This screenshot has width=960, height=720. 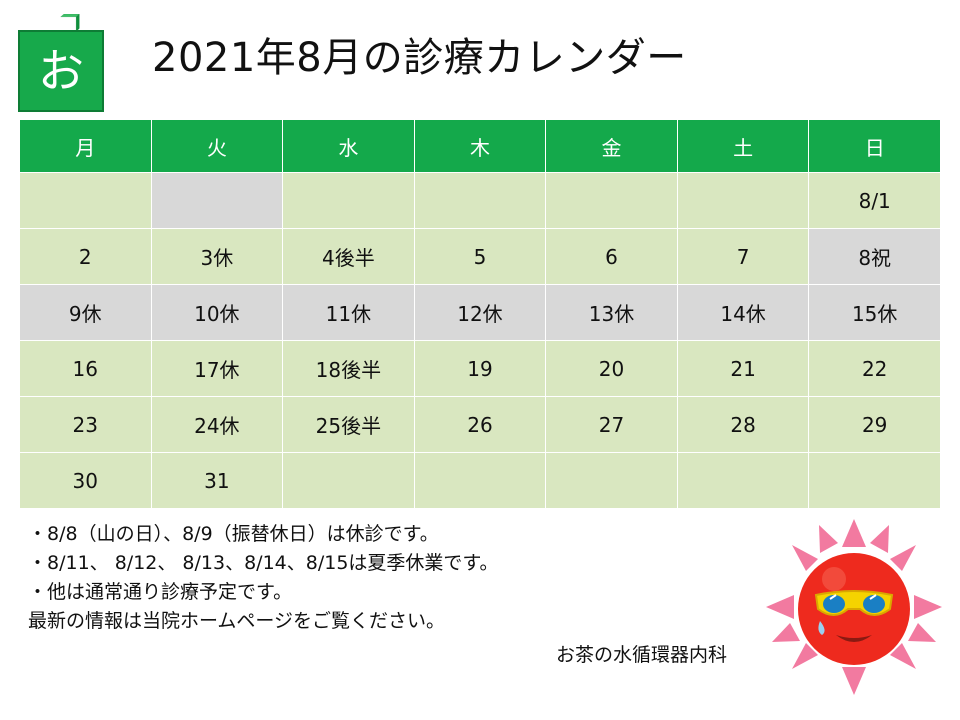 I want to click on calendar-day-cell: 11休, so click(x=348, y=312).